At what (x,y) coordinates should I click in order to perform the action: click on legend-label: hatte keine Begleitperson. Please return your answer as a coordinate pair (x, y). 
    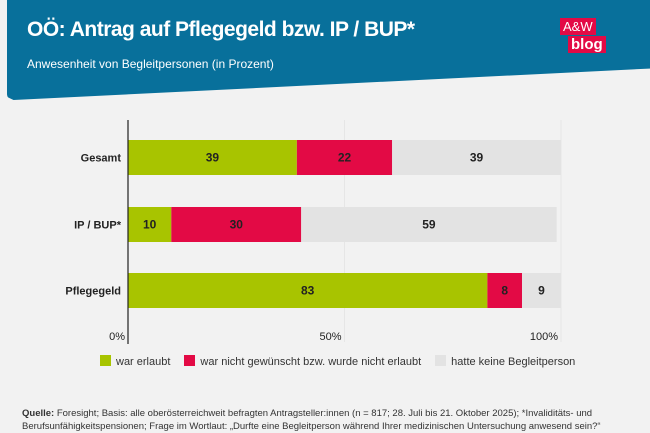
    Looking at the image, I should click on (513, 362).